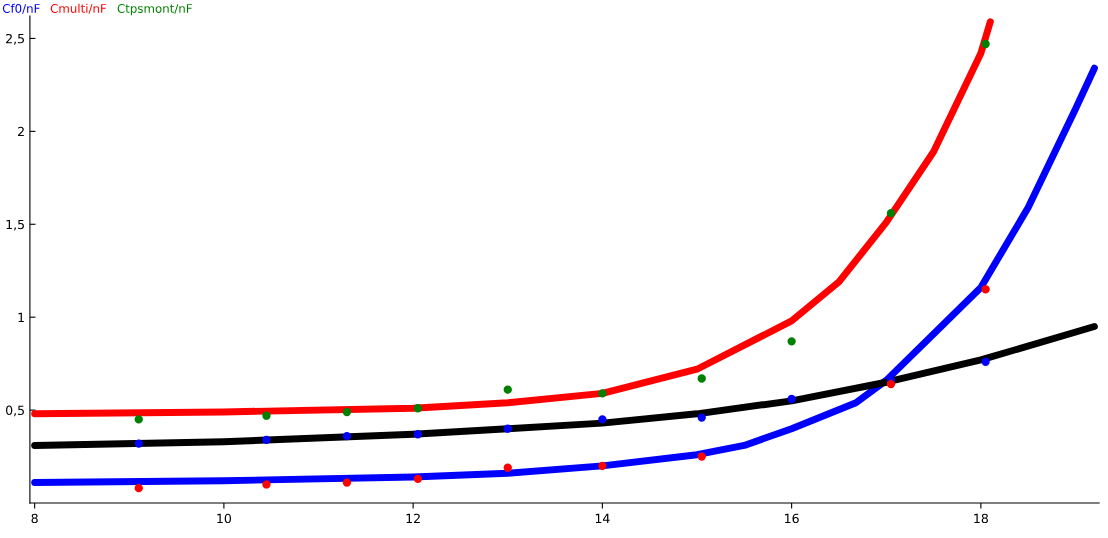  Describe the element at coordinates (981, 518) in the screenshot. I see `x-tick-label: 18` at that location.